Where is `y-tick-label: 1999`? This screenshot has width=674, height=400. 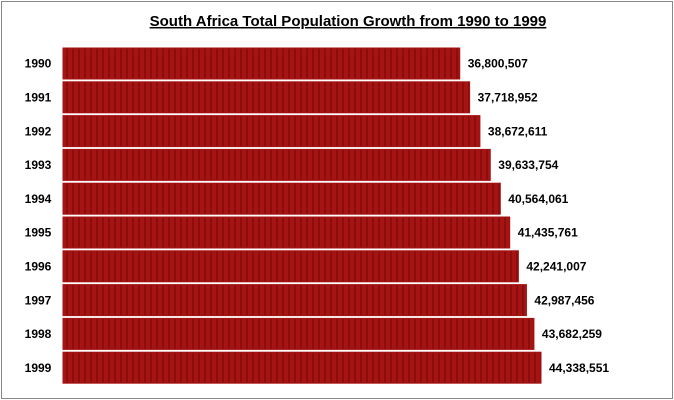 y-tick-label: 1999 is located at coordinates (38, 368).